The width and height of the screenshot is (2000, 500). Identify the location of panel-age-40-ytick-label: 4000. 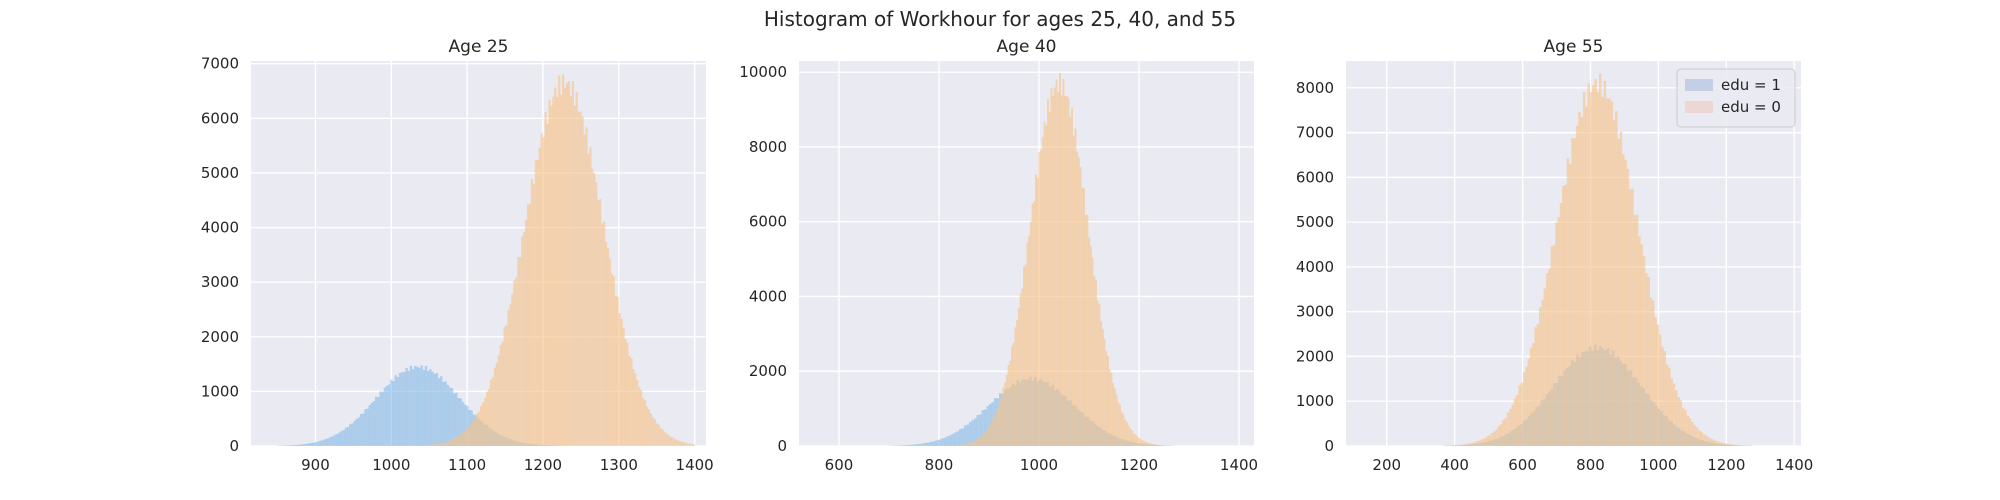
(768, 296).